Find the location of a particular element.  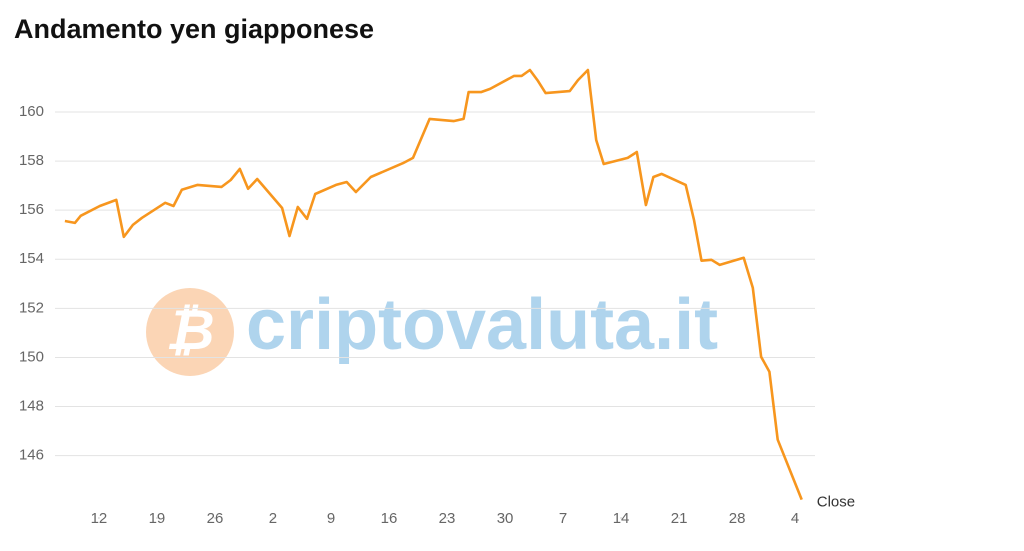

x-tick-label: 16 is located at coordinates (389, 518).